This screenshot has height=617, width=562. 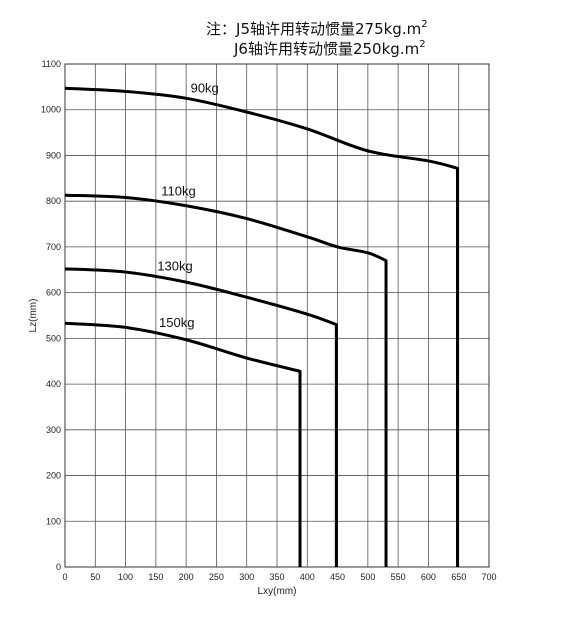 I want to click on x-tick-label: 400, so click(x=307, y=577).